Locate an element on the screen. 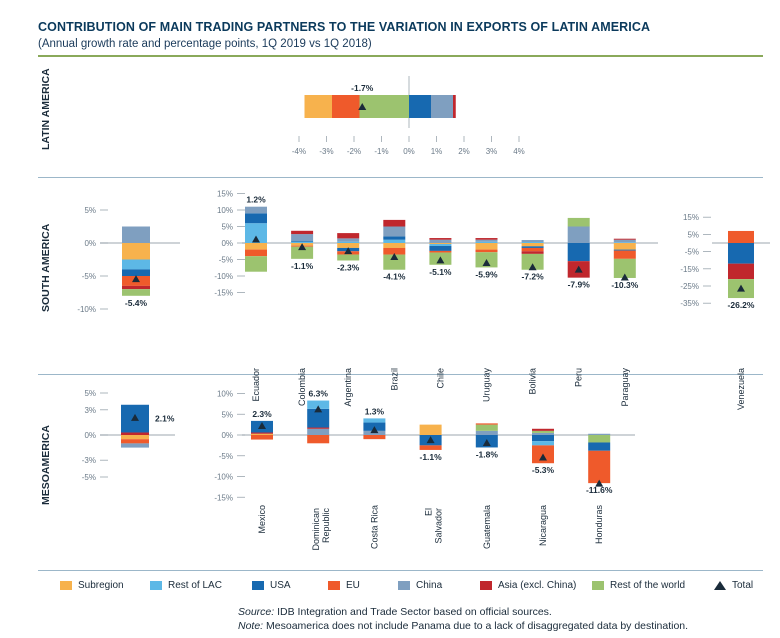 The height and width of the screenshot is (638, 780). bar-segment-argentina-rest-of-lac is located at coordinates (348, 242).